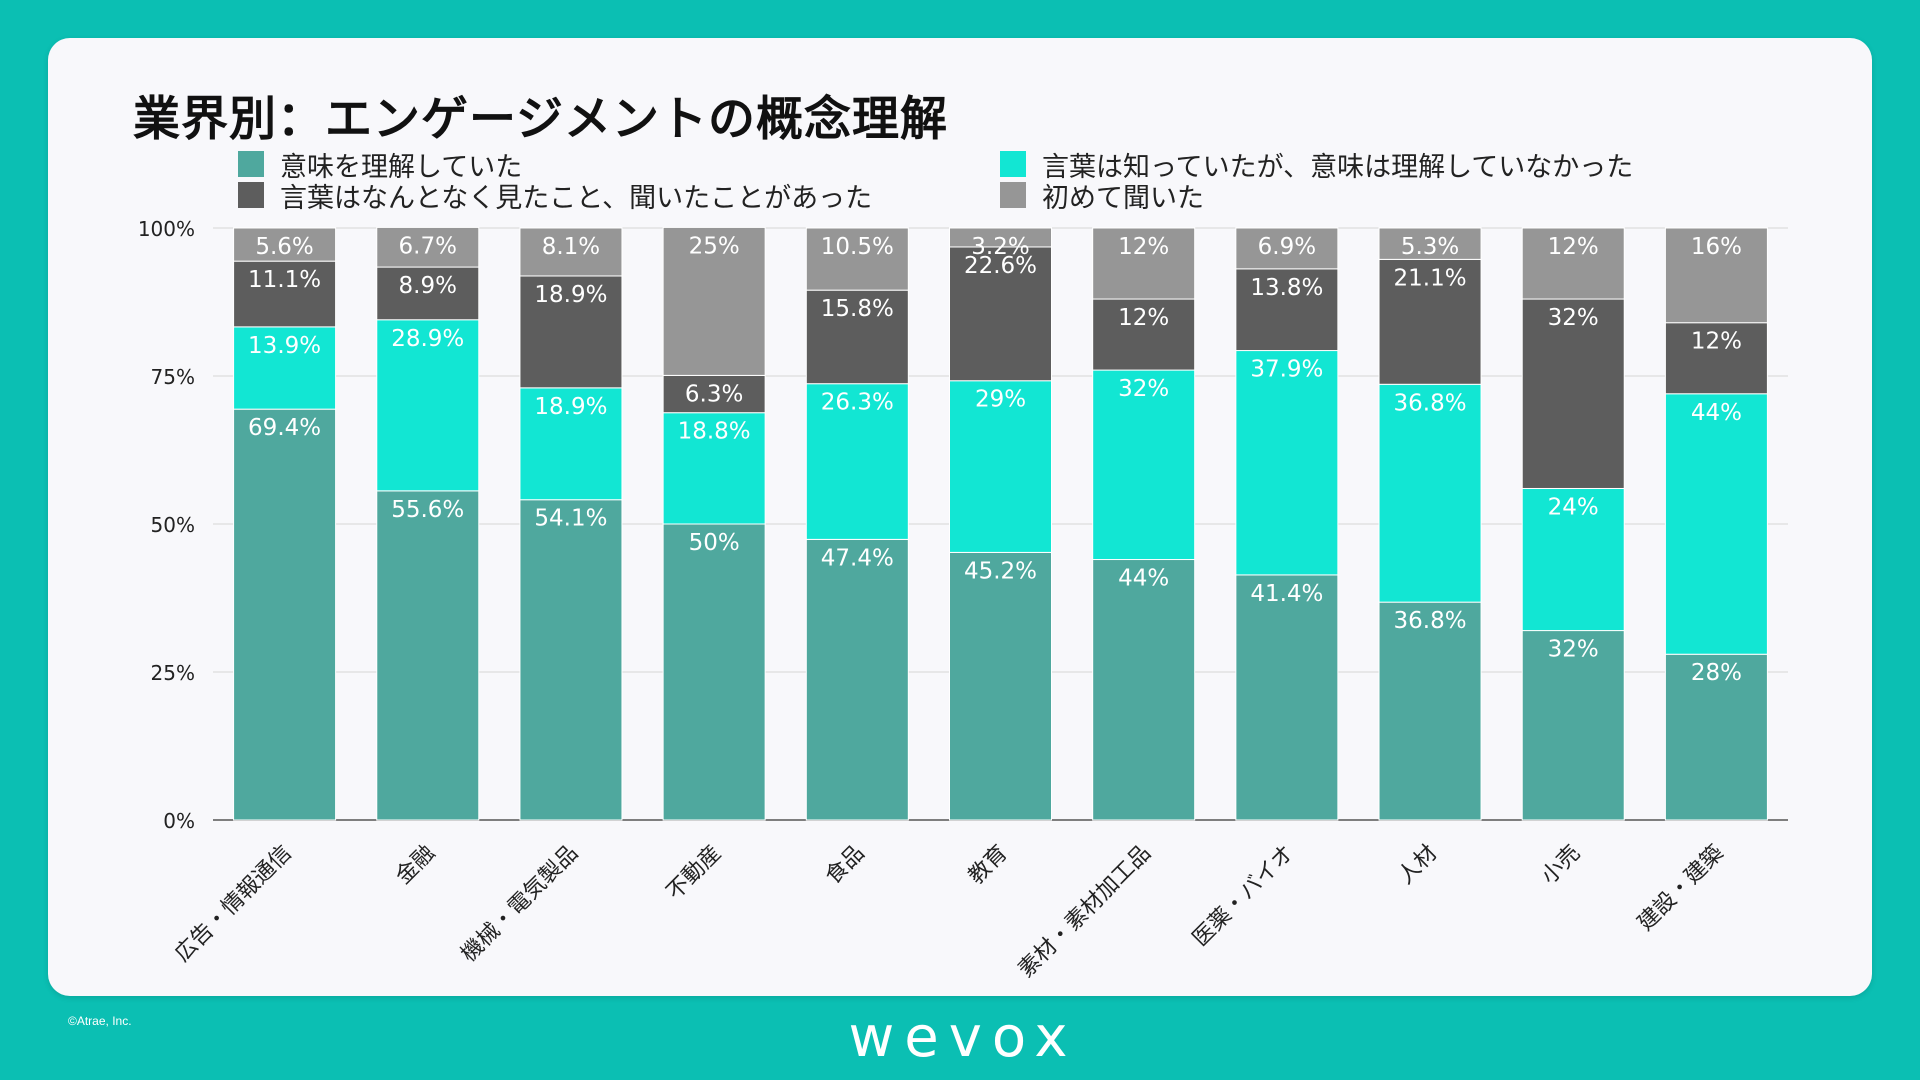 This screenshot has height=1080, width=1920. I want to click on legend-item-understood: 意味を理解していた, so click(380, 165).